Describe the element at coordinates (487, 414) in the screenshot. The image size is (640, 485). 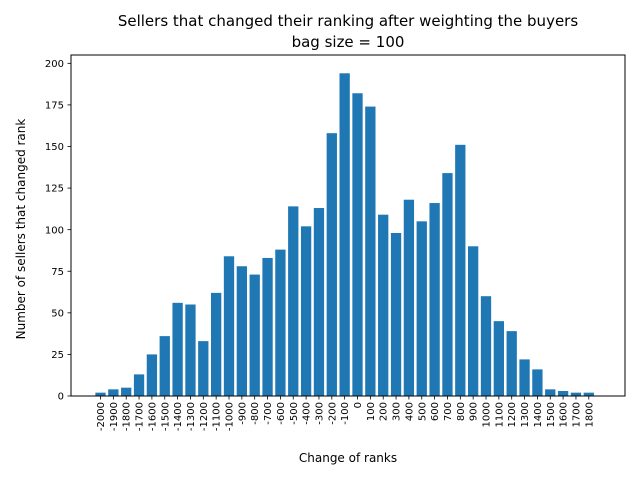
I see `x-tick-label: 1000` at that location.